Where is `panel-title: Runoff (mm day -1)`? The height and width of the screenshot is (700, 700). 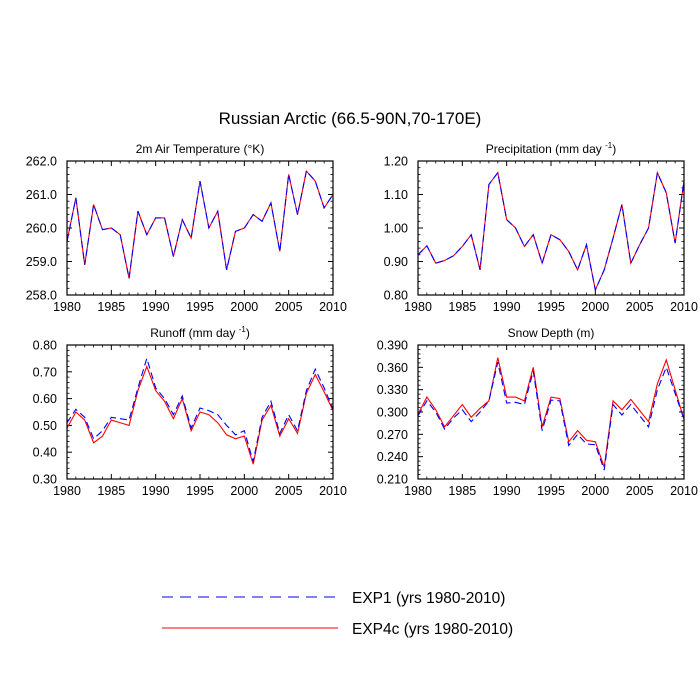 panel-title: Runoff (mm day -1) is located at coordinates (200, 332).